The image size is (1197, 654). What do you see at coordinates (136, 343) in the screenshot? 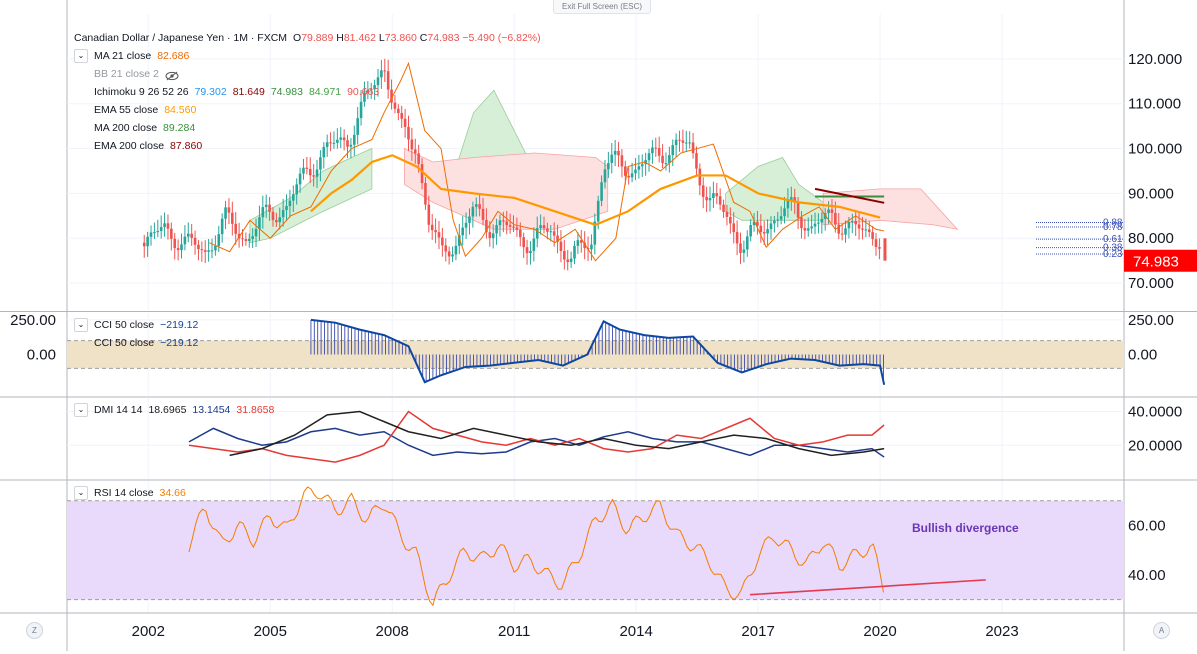
I see `legend-cci-2: CCI 50 close −219.12` at bounding box center [136, 343].